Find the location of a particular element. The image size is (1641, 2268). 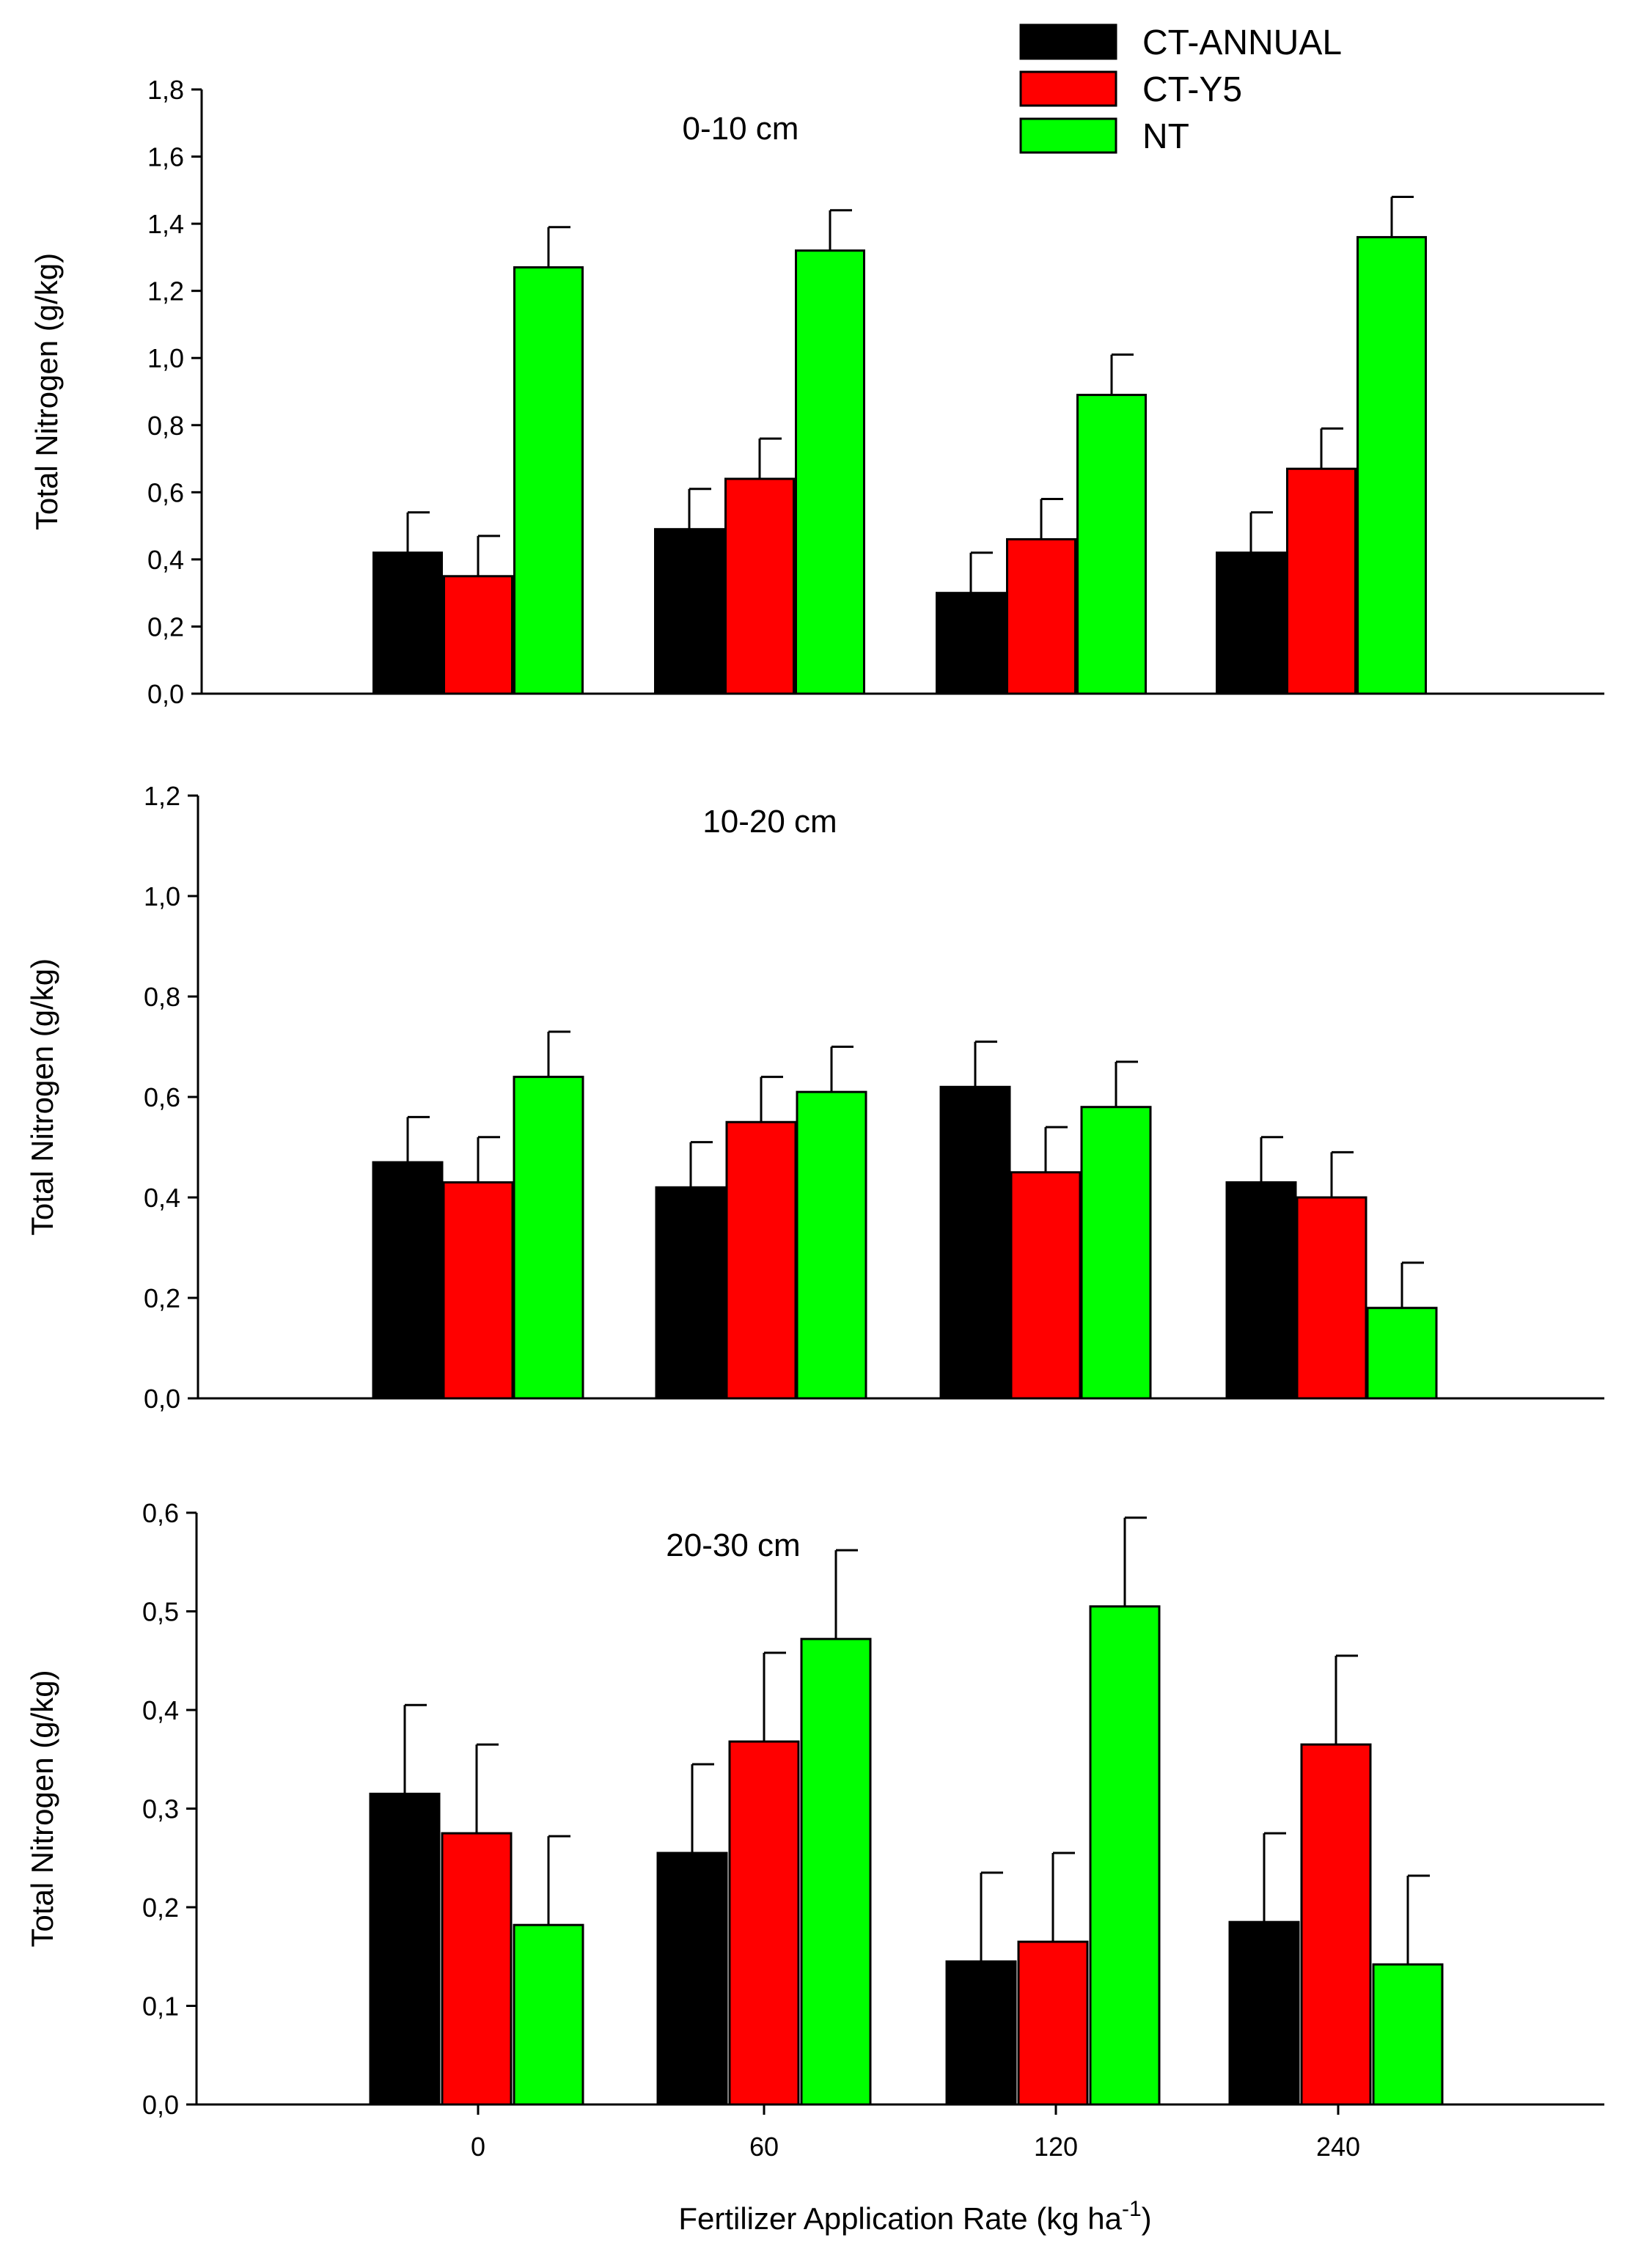

legend-label-nt: NT is located at coordinates (1166, 136).